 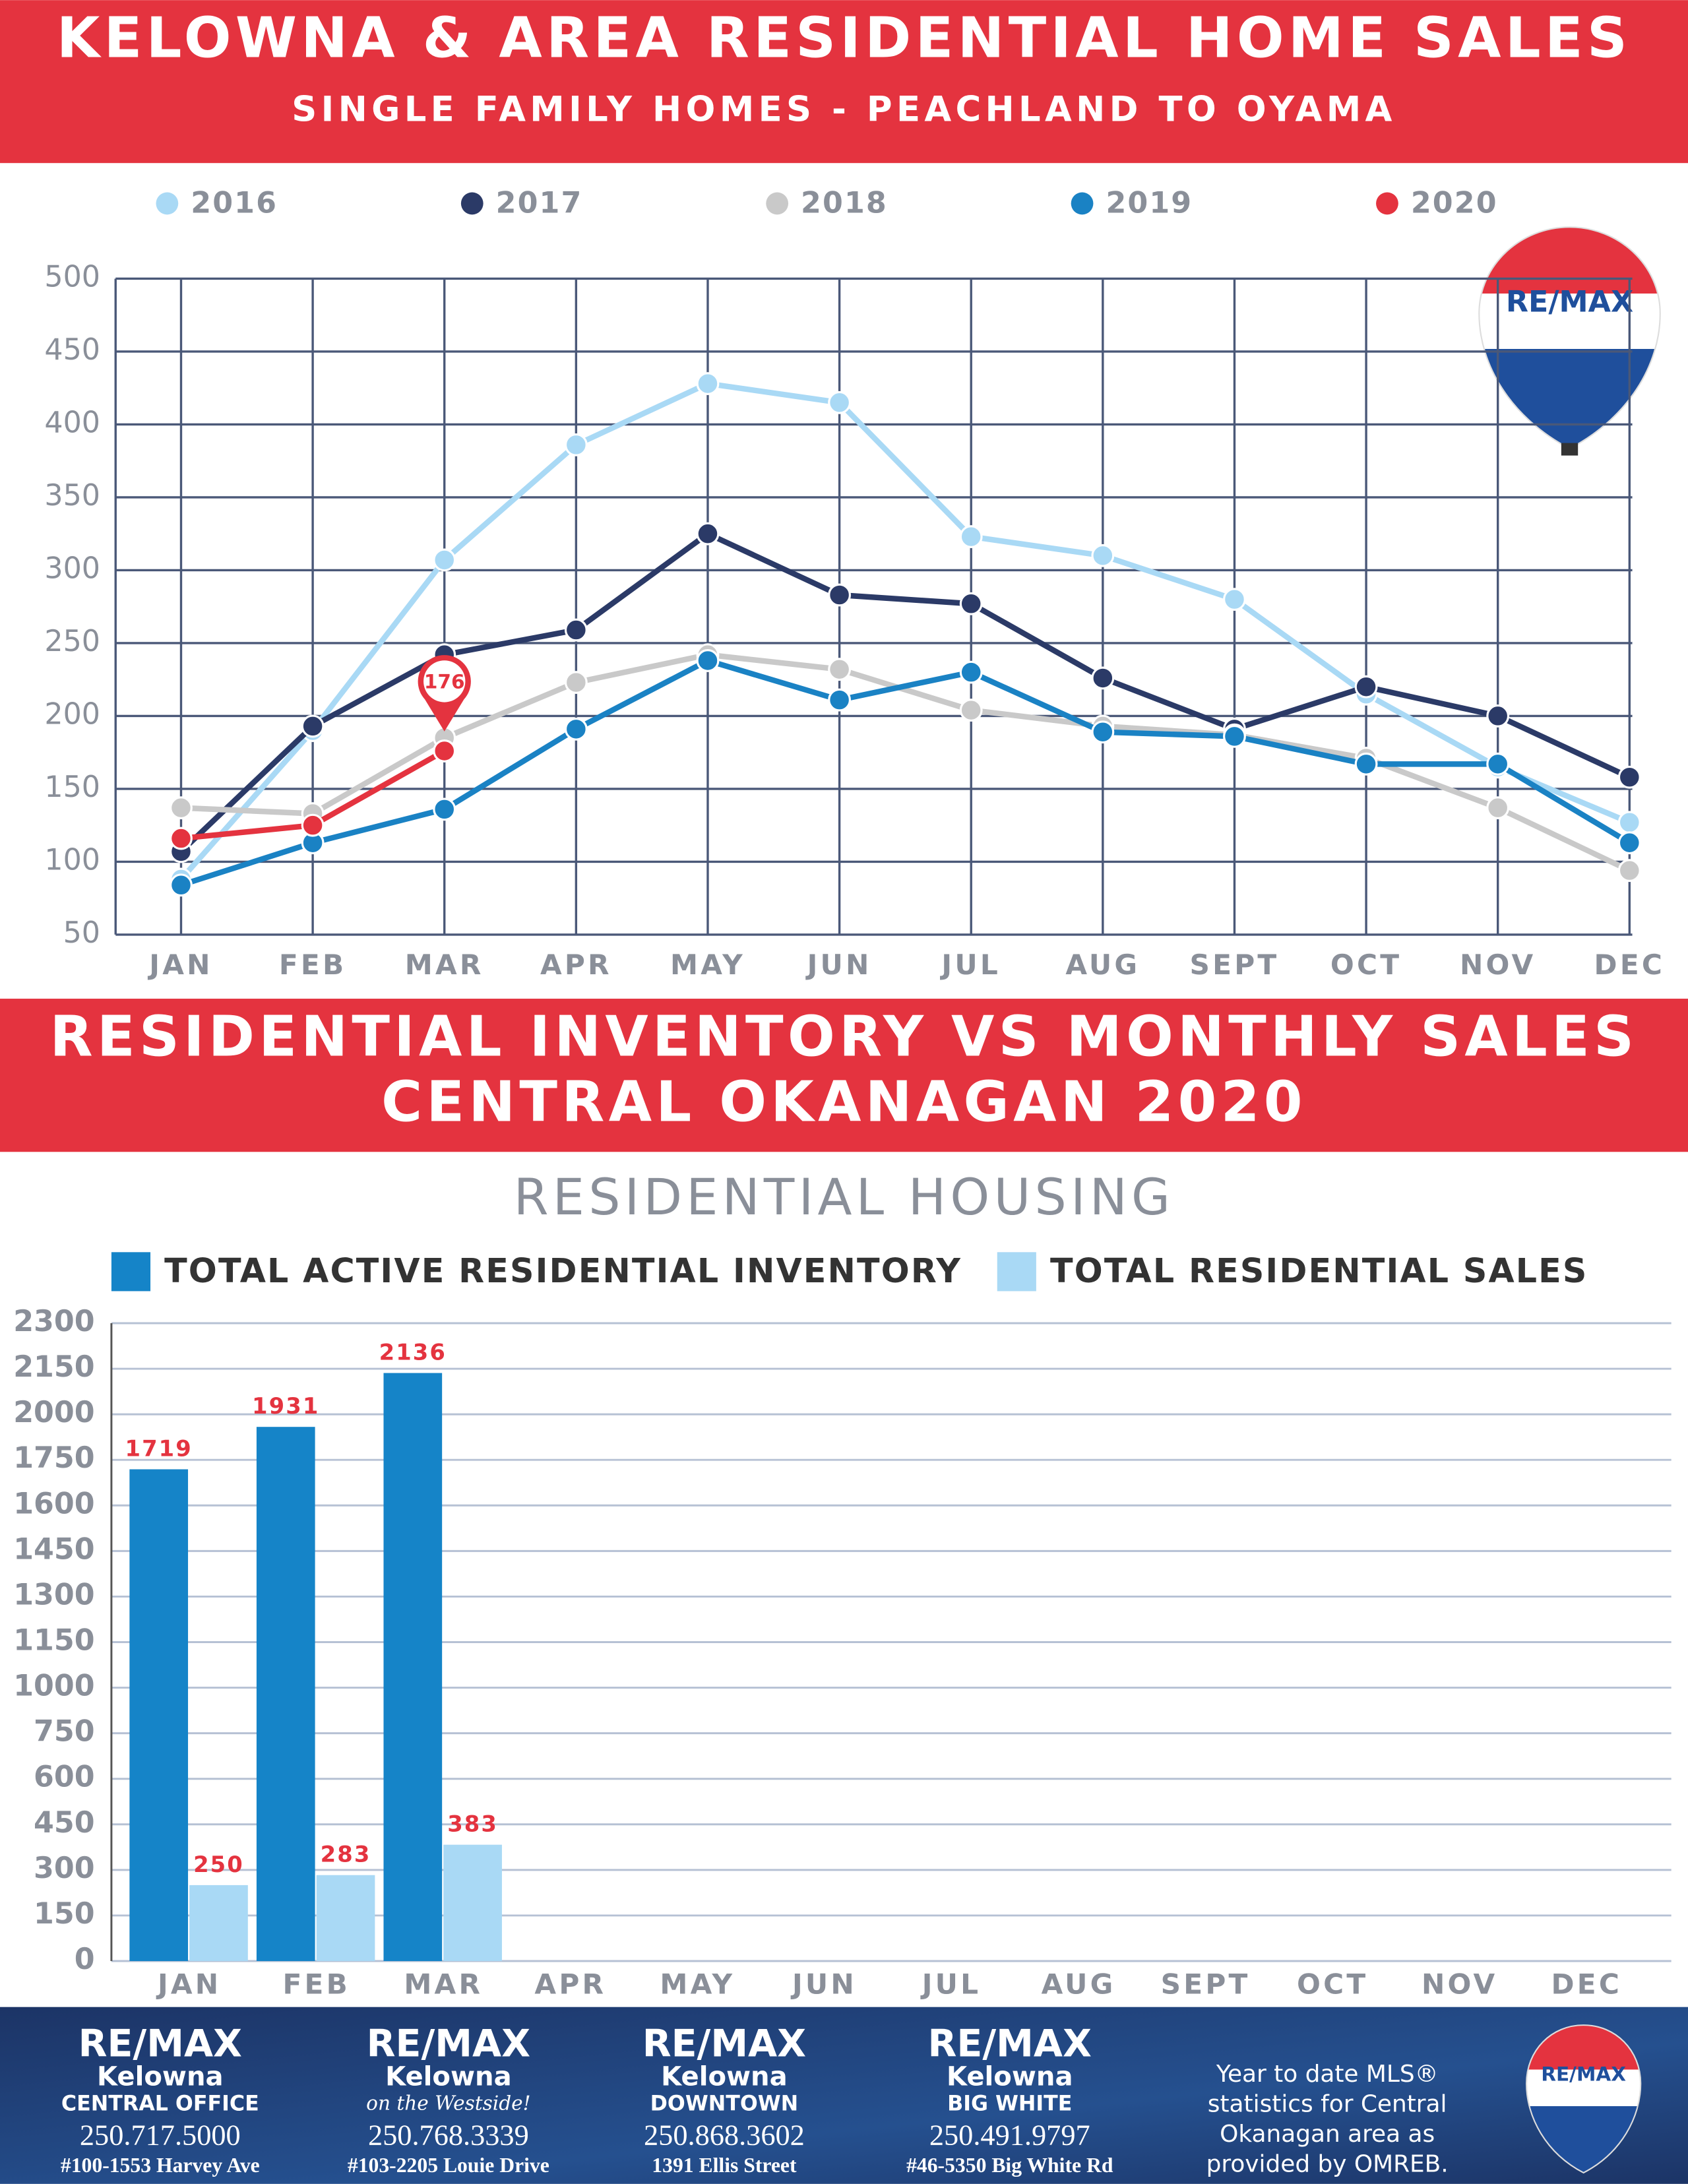 What do you see at coordinates (1332, 1984) in the screenshot?
I see `x-tick-label: OCT` at bounding box center [1332, 1984].